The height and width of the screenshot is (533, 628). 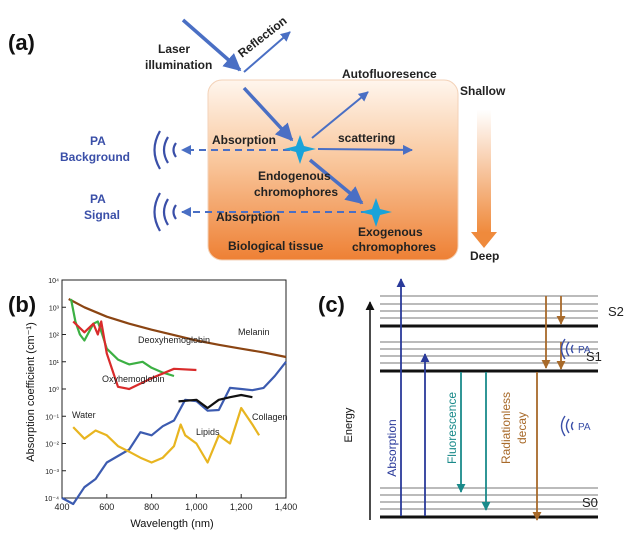 What do you see at coordinates (52, 417) in the screenshot?
I see `y-tick-label: 10⁻¹` at bounding box center [52, 417].